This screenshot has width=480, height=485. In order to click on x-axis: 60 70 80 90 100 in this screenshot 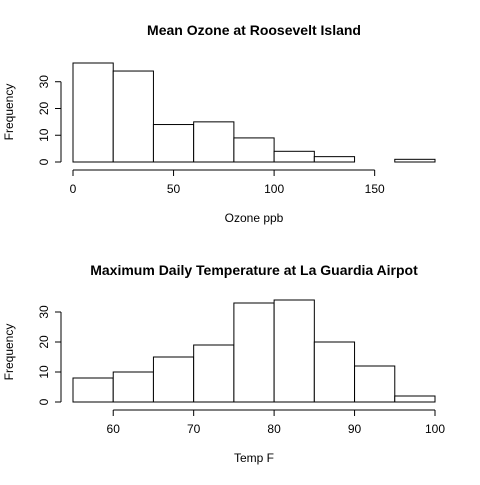, I will do `click(276, 423)`.